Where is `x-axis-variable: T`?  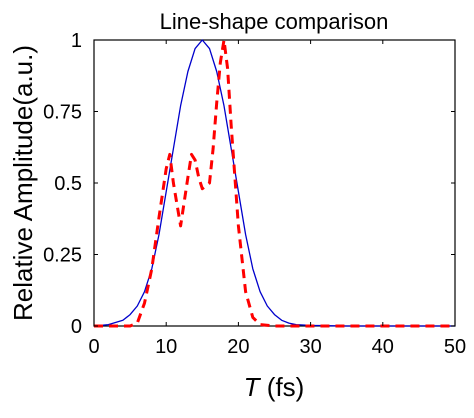
x-axis-variable: T is located at coordinates (253, 387).